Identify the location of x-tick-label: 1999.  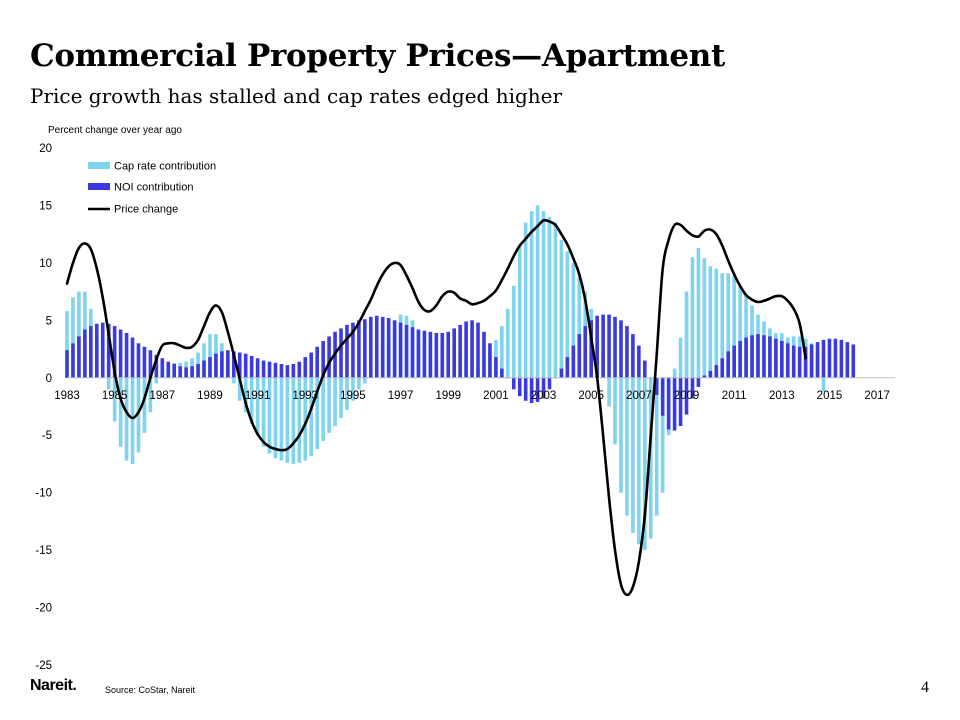
(448, 396).